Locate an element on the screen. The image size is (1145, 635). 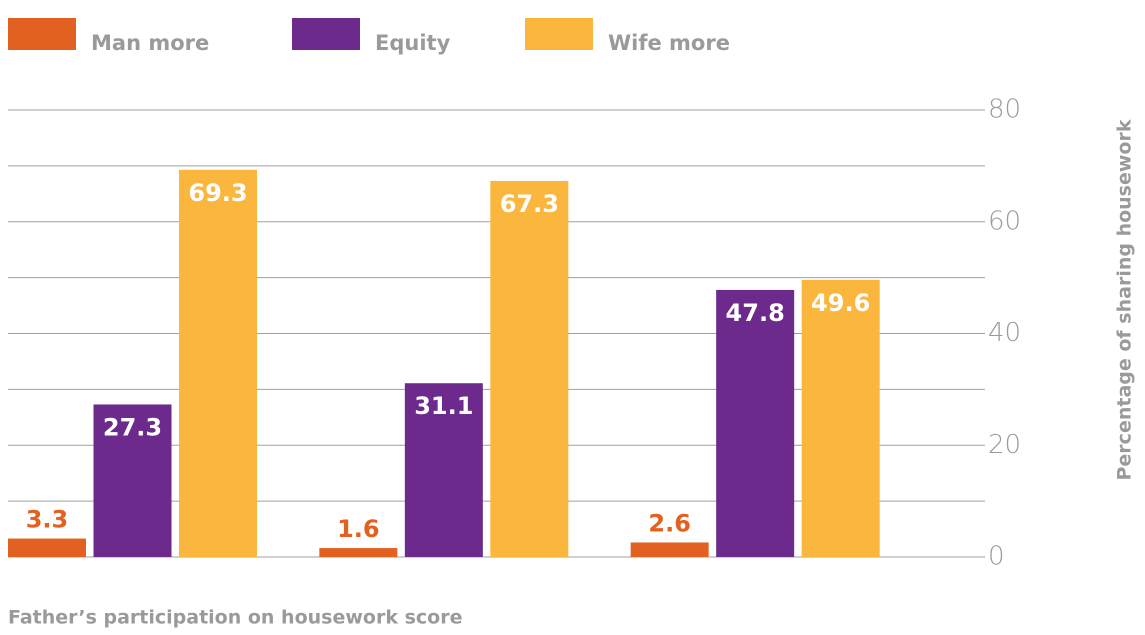
legend-label: Man more is located at coordinates (150, 43).